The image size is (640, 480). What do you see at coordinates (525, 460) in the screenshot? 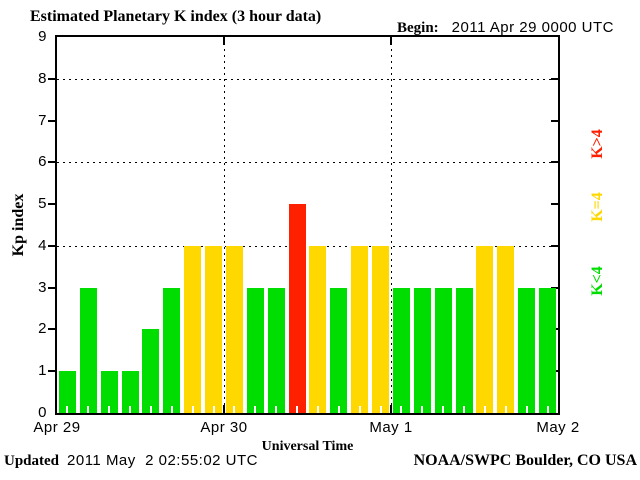
I see `credit-text: NOAA/SWPC Boulder, CO USA` at bounding box center [525, 460].